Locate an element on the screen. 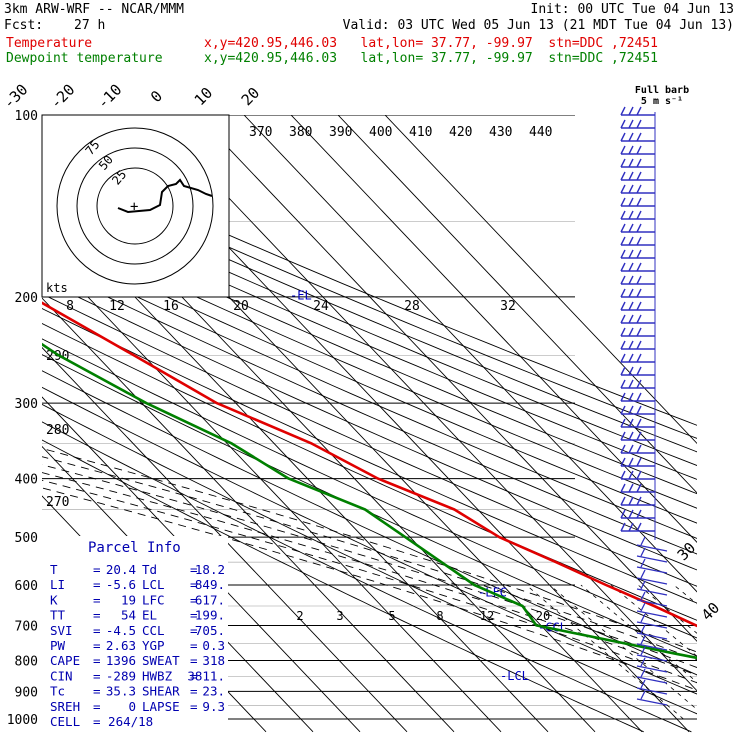 Image resolution: width=740 pixels, height=740 pixels. pressure-label: 900 is located at coordinates (26, 692).